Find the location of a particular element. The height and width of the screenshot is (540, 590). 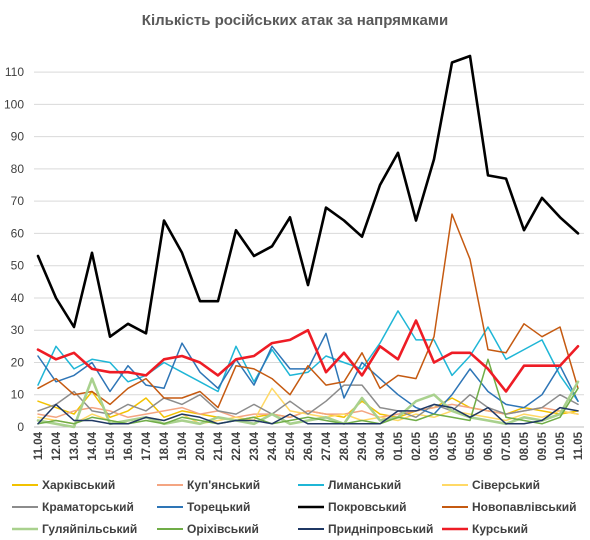

y-tick-label: 20 is located at coordinates (18, 362).